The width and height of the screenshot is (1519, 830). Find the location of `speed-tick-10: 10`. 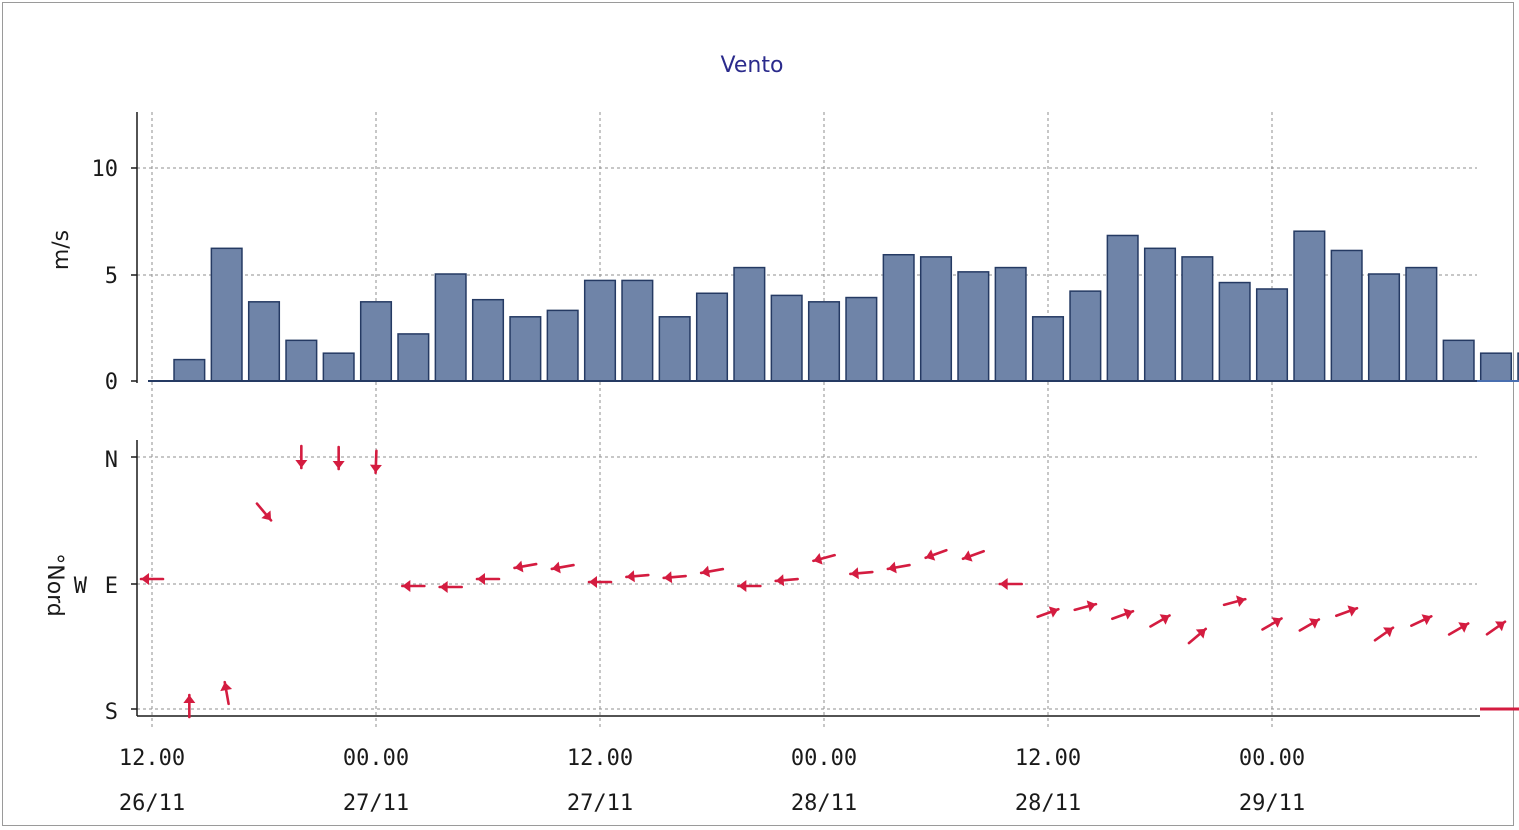

speed-tick-10: 10 is located at coordinates (105, 169).